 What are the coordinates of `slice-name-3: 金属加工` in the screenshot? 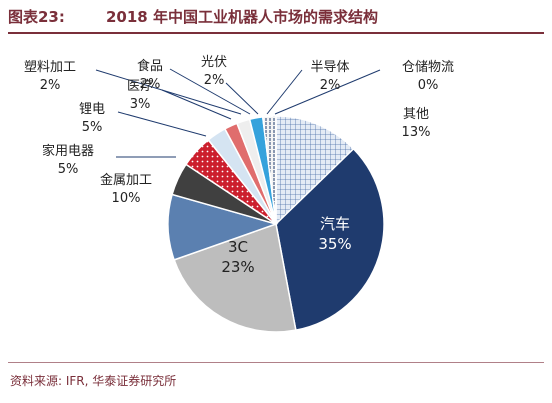 It's located at (126, 180).